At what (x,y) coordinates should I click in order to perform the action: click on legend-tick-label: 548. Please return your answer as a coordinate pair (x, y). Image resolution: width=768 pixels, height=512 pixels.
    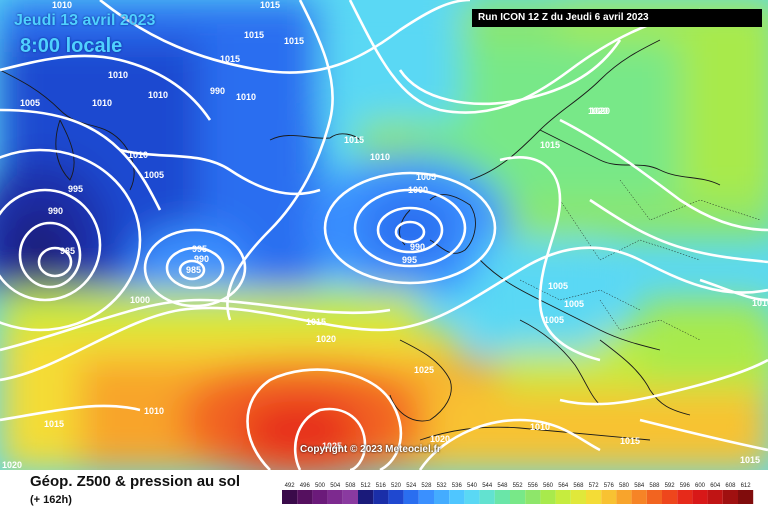
    Looking at the image, I should click on (502, 486).